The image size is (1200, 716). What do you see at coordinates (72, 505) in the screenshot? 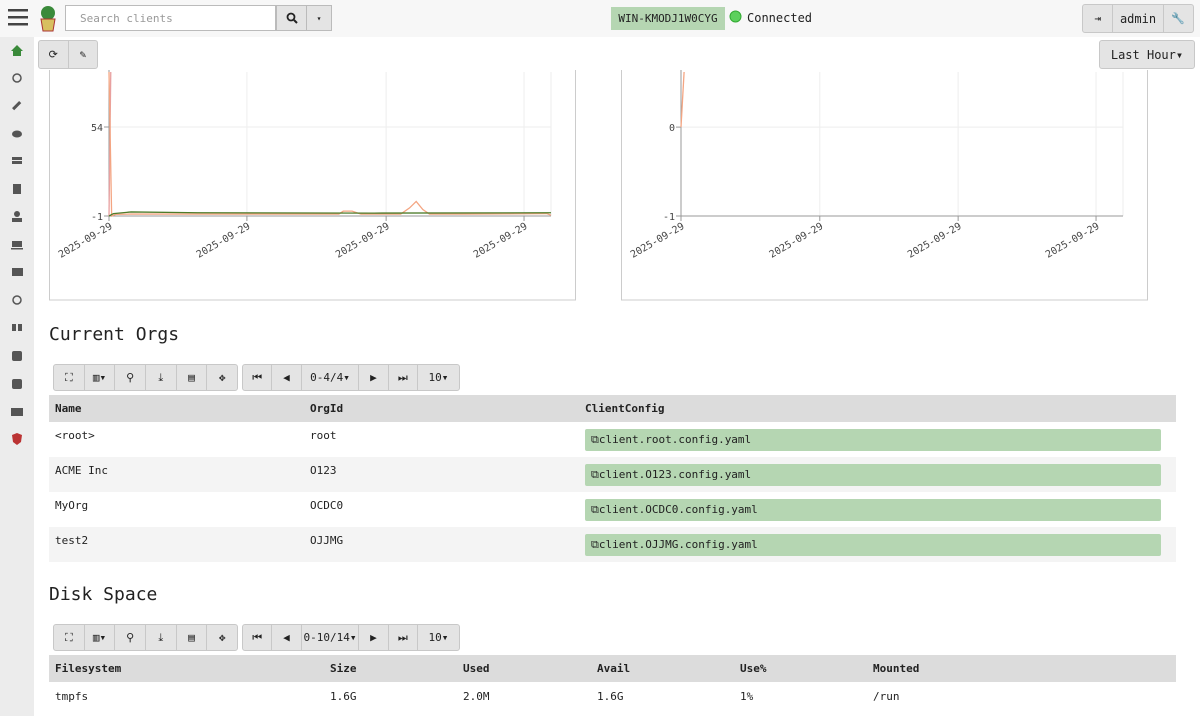
I see `cell-text: MyOrg` at bounding box center [72, 505].